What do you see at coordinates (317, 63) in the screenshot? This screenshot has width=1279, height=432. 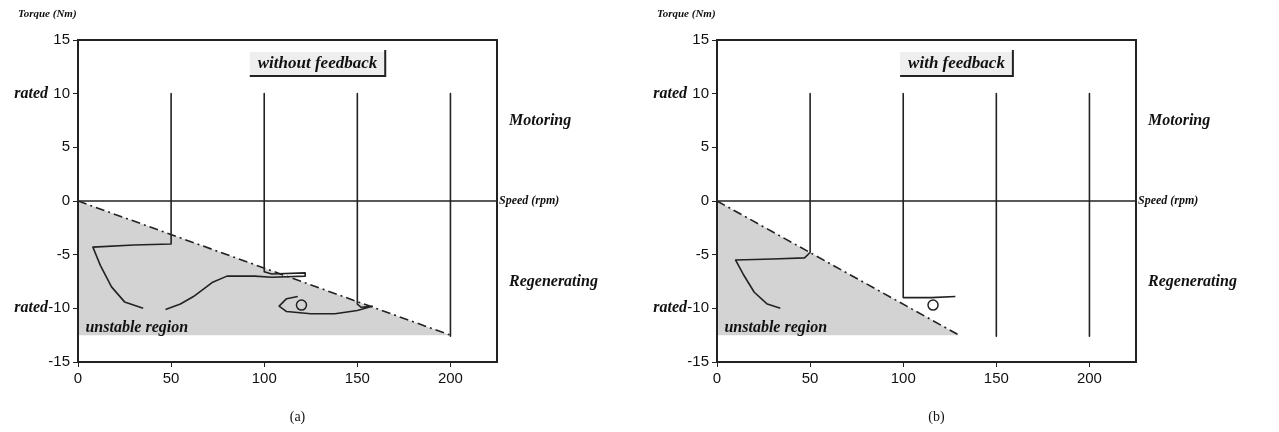 I see `text: without feedback` at bounding box center [317, 63].